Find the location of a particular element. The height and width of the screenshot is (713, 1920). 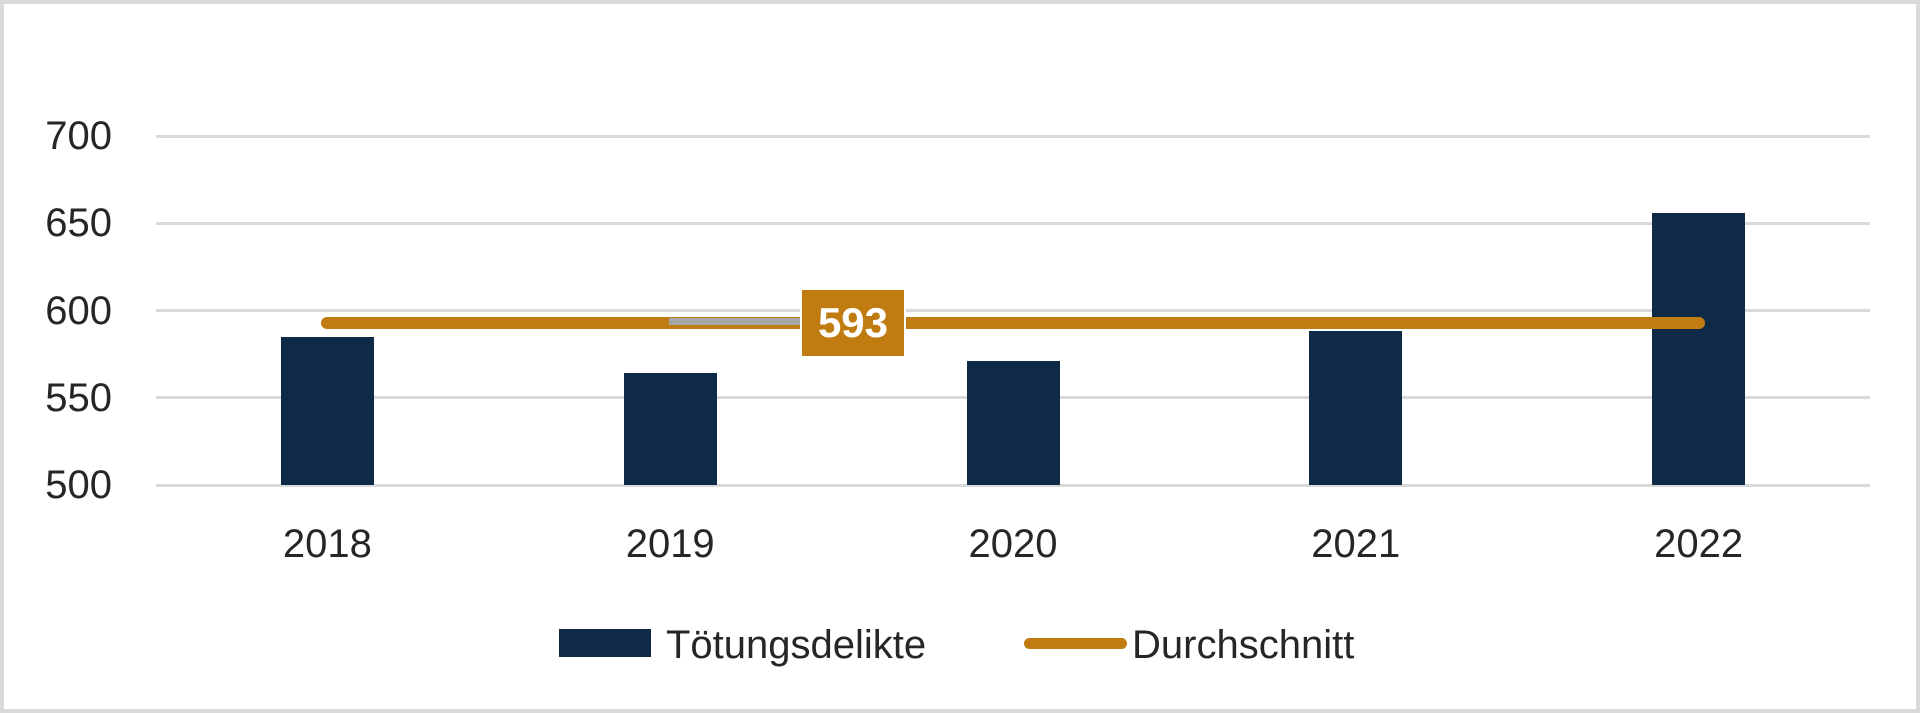

bar-2020 is located at coordinates (1013, 423).